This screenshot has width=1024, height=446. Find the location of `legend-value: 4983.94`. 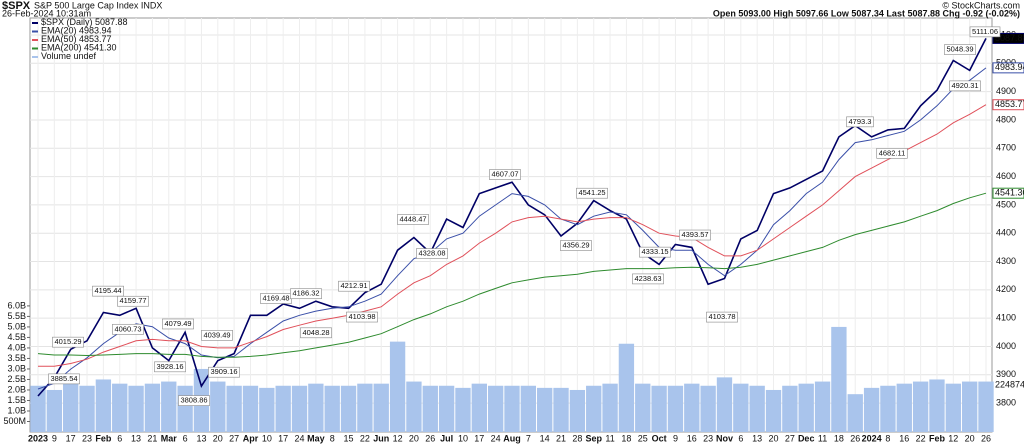

legend-value: 4983.94 is located at coordinates (95, 31).